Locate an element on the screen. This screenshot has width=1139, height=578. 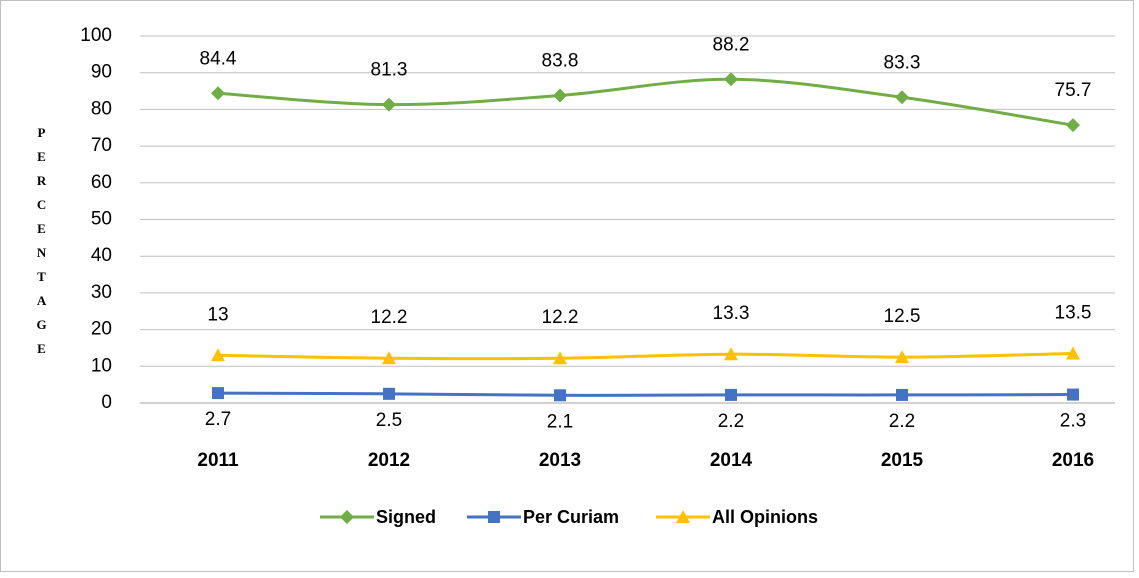
data-label: 81.3 is located at coordinates (389, 70).